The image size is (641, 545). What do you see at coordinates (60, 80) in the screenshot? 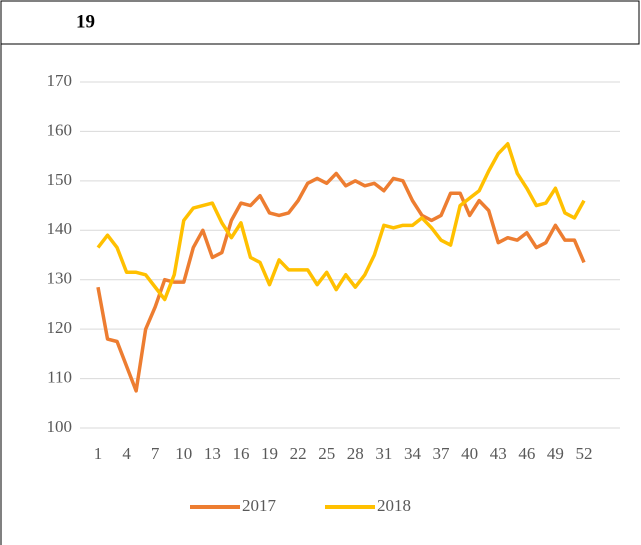
I see `y-tick-label: 170` at bounding box center [60, 80].